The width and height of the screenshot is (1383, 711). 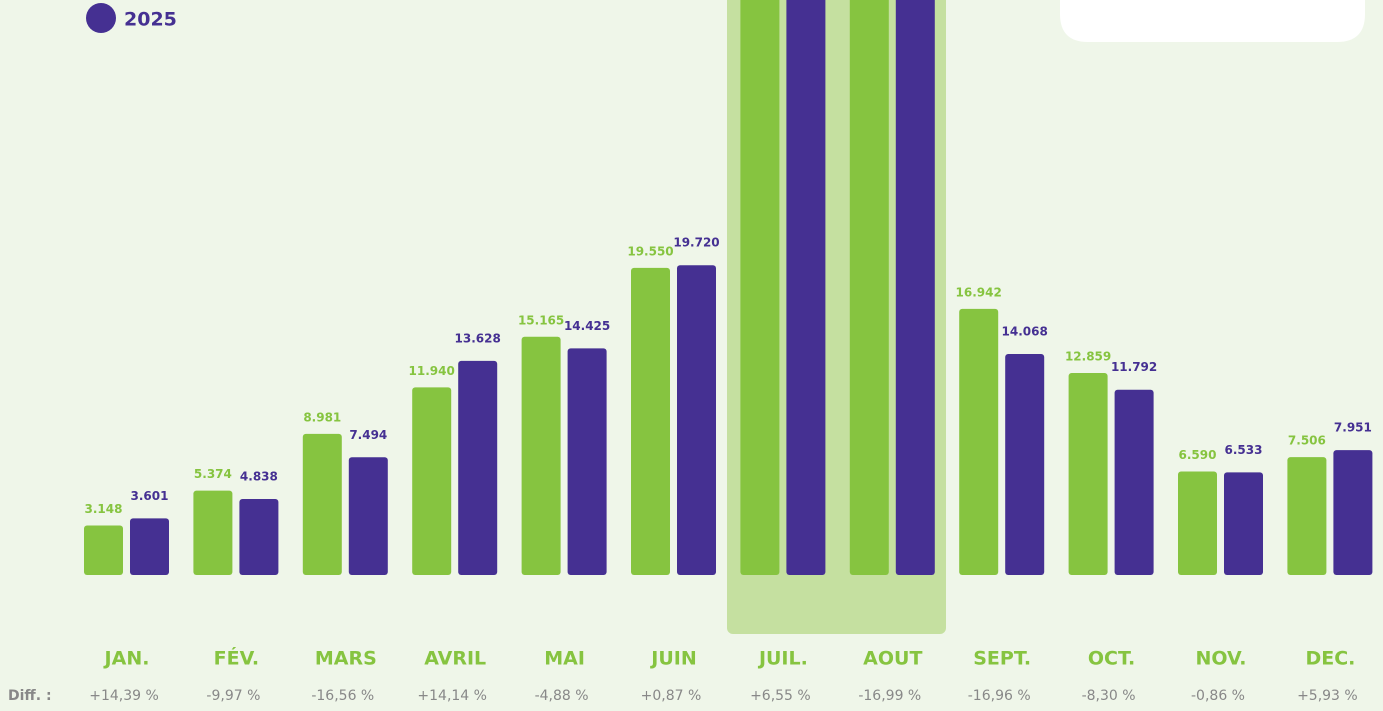 I want to click on value-label: 14.068, so click(x=1025, y=331).